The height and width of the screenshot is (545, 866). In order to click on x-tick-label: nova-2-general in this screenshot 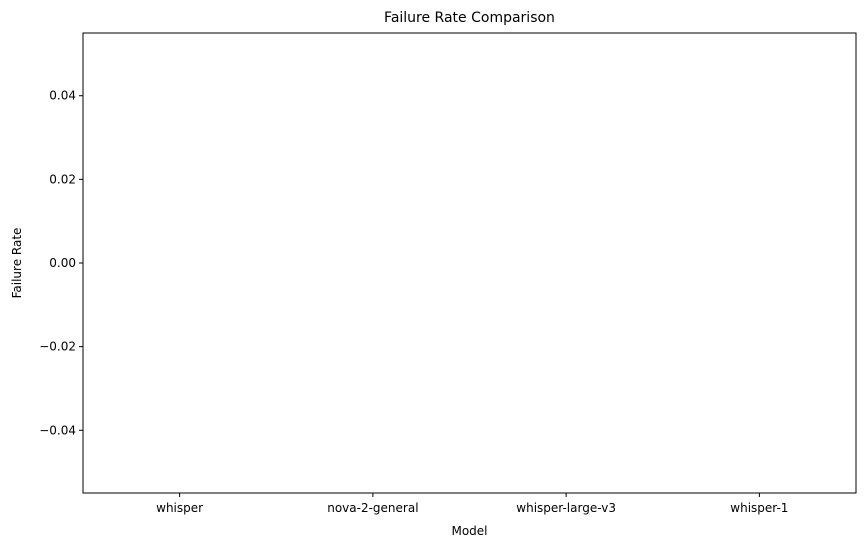, I will do `click(372, 508)`.